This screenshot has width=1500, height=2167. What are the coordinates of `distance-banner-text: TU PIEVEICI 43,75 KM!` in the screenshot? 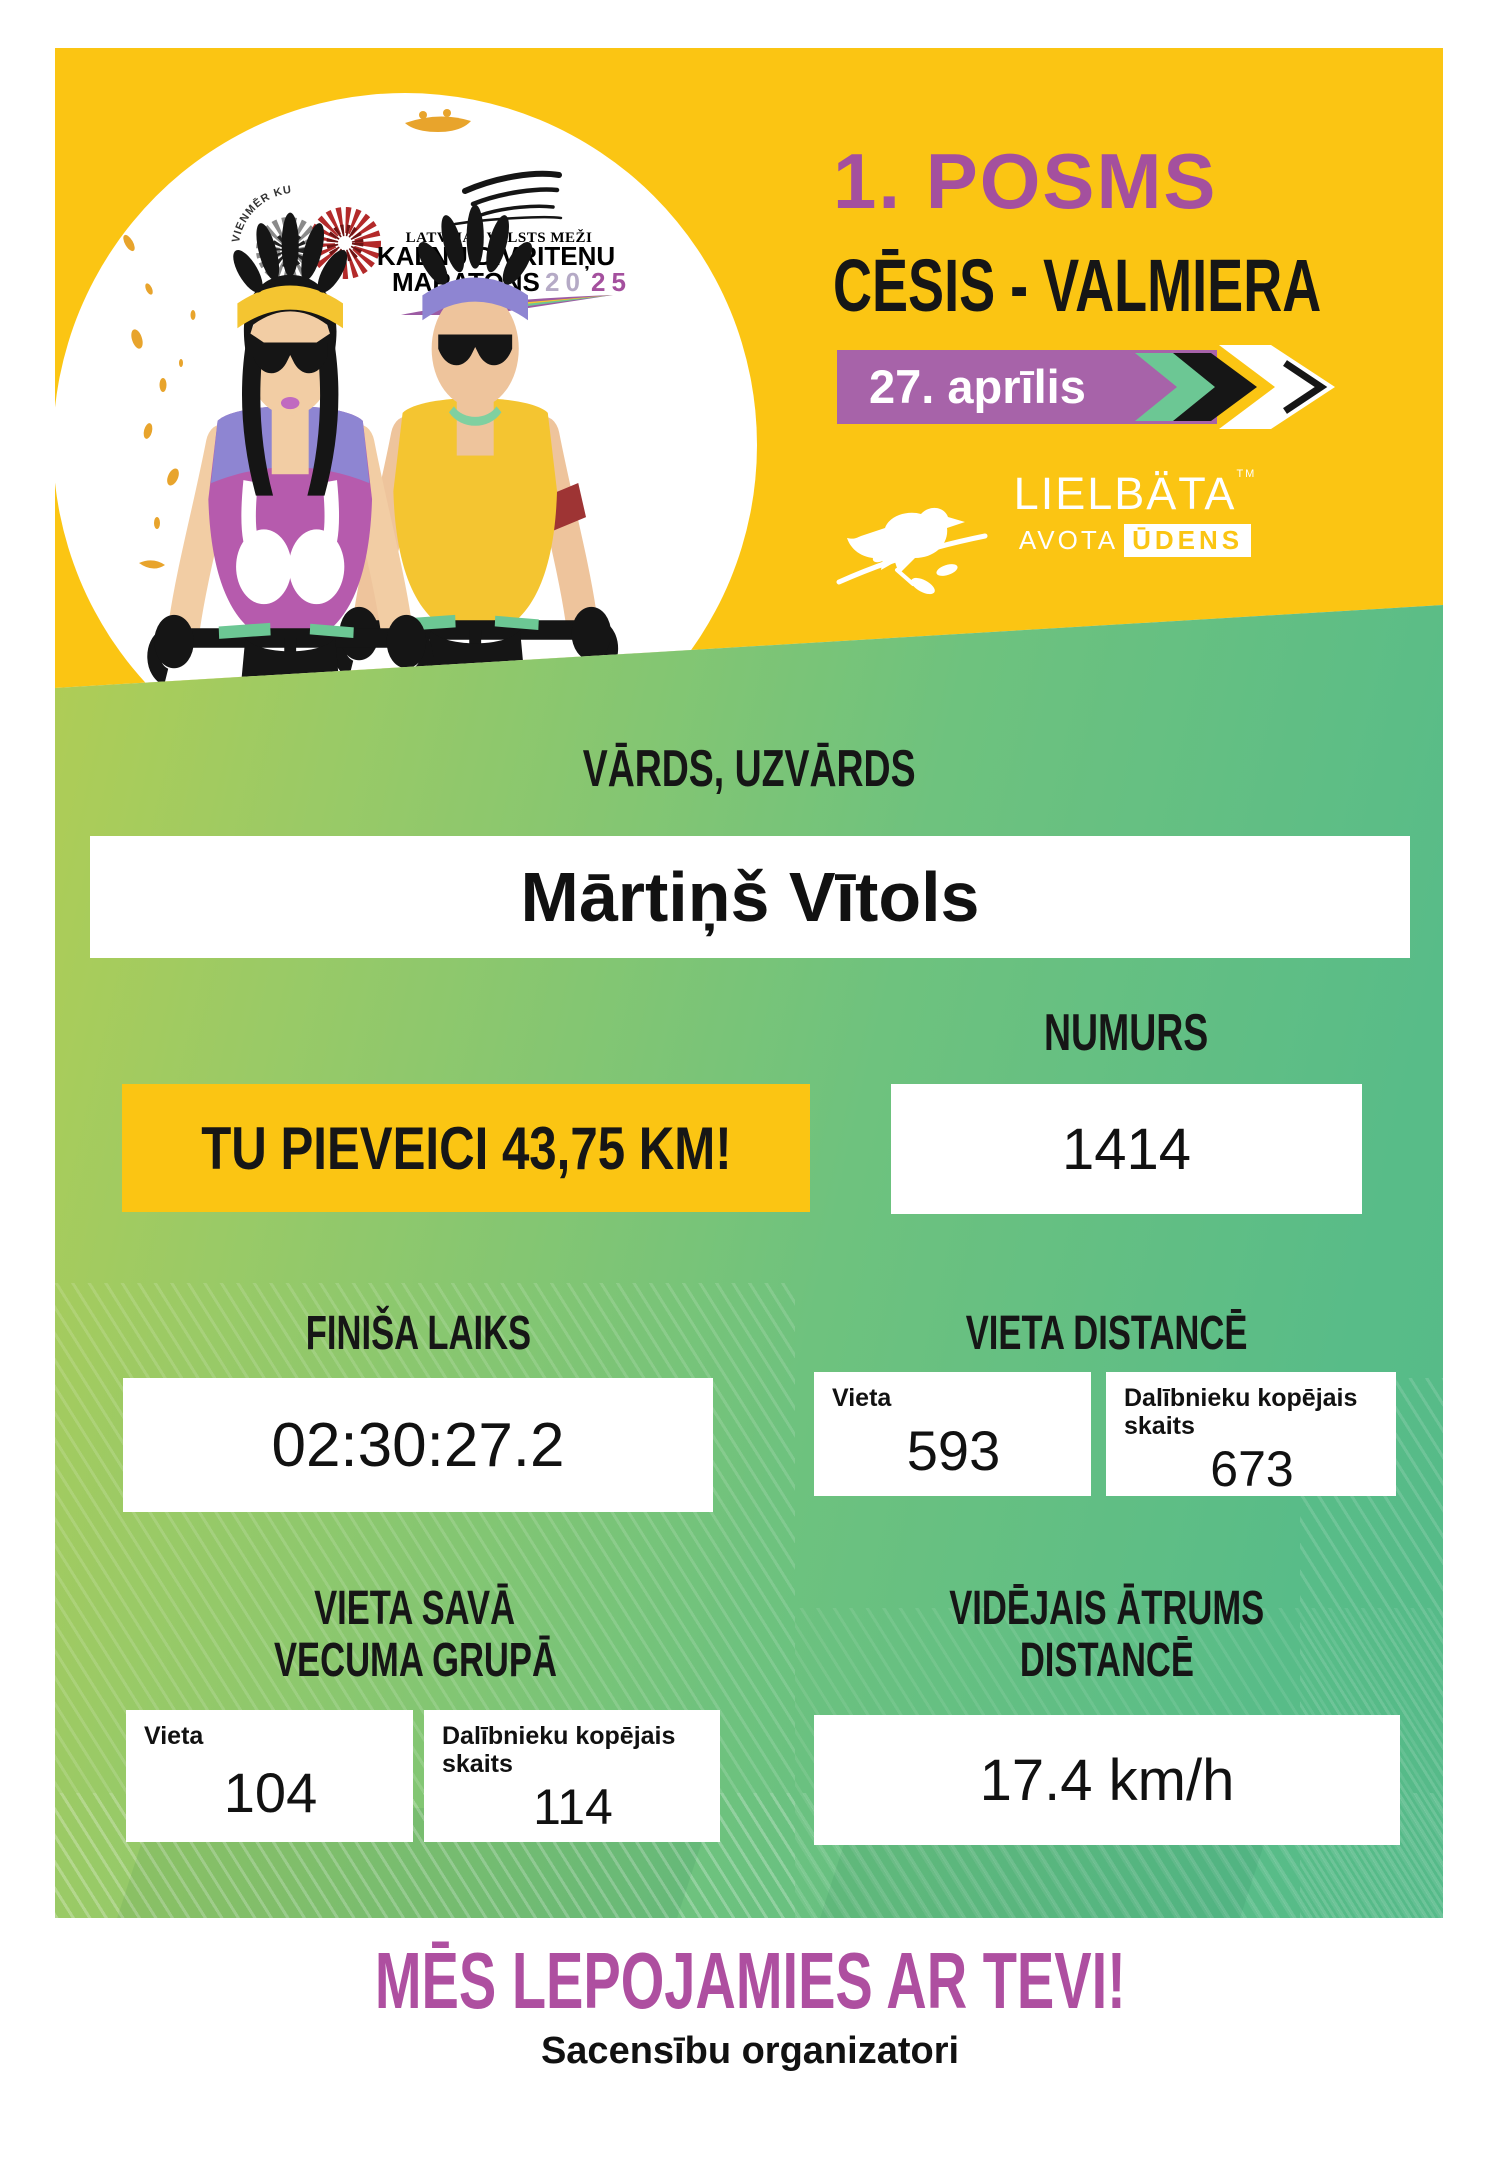 It's located at (466, 1148).